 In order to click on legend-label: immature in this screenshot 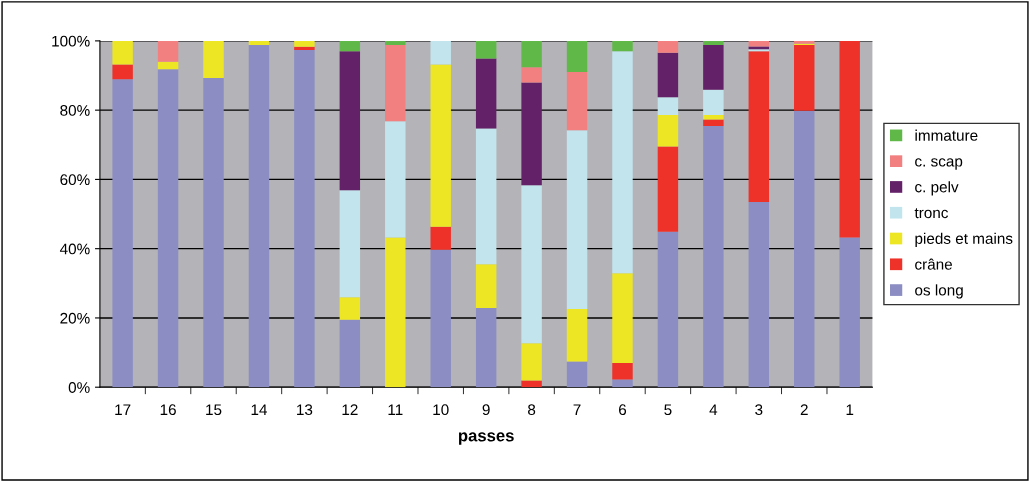, I will do `click(946, 135)`.